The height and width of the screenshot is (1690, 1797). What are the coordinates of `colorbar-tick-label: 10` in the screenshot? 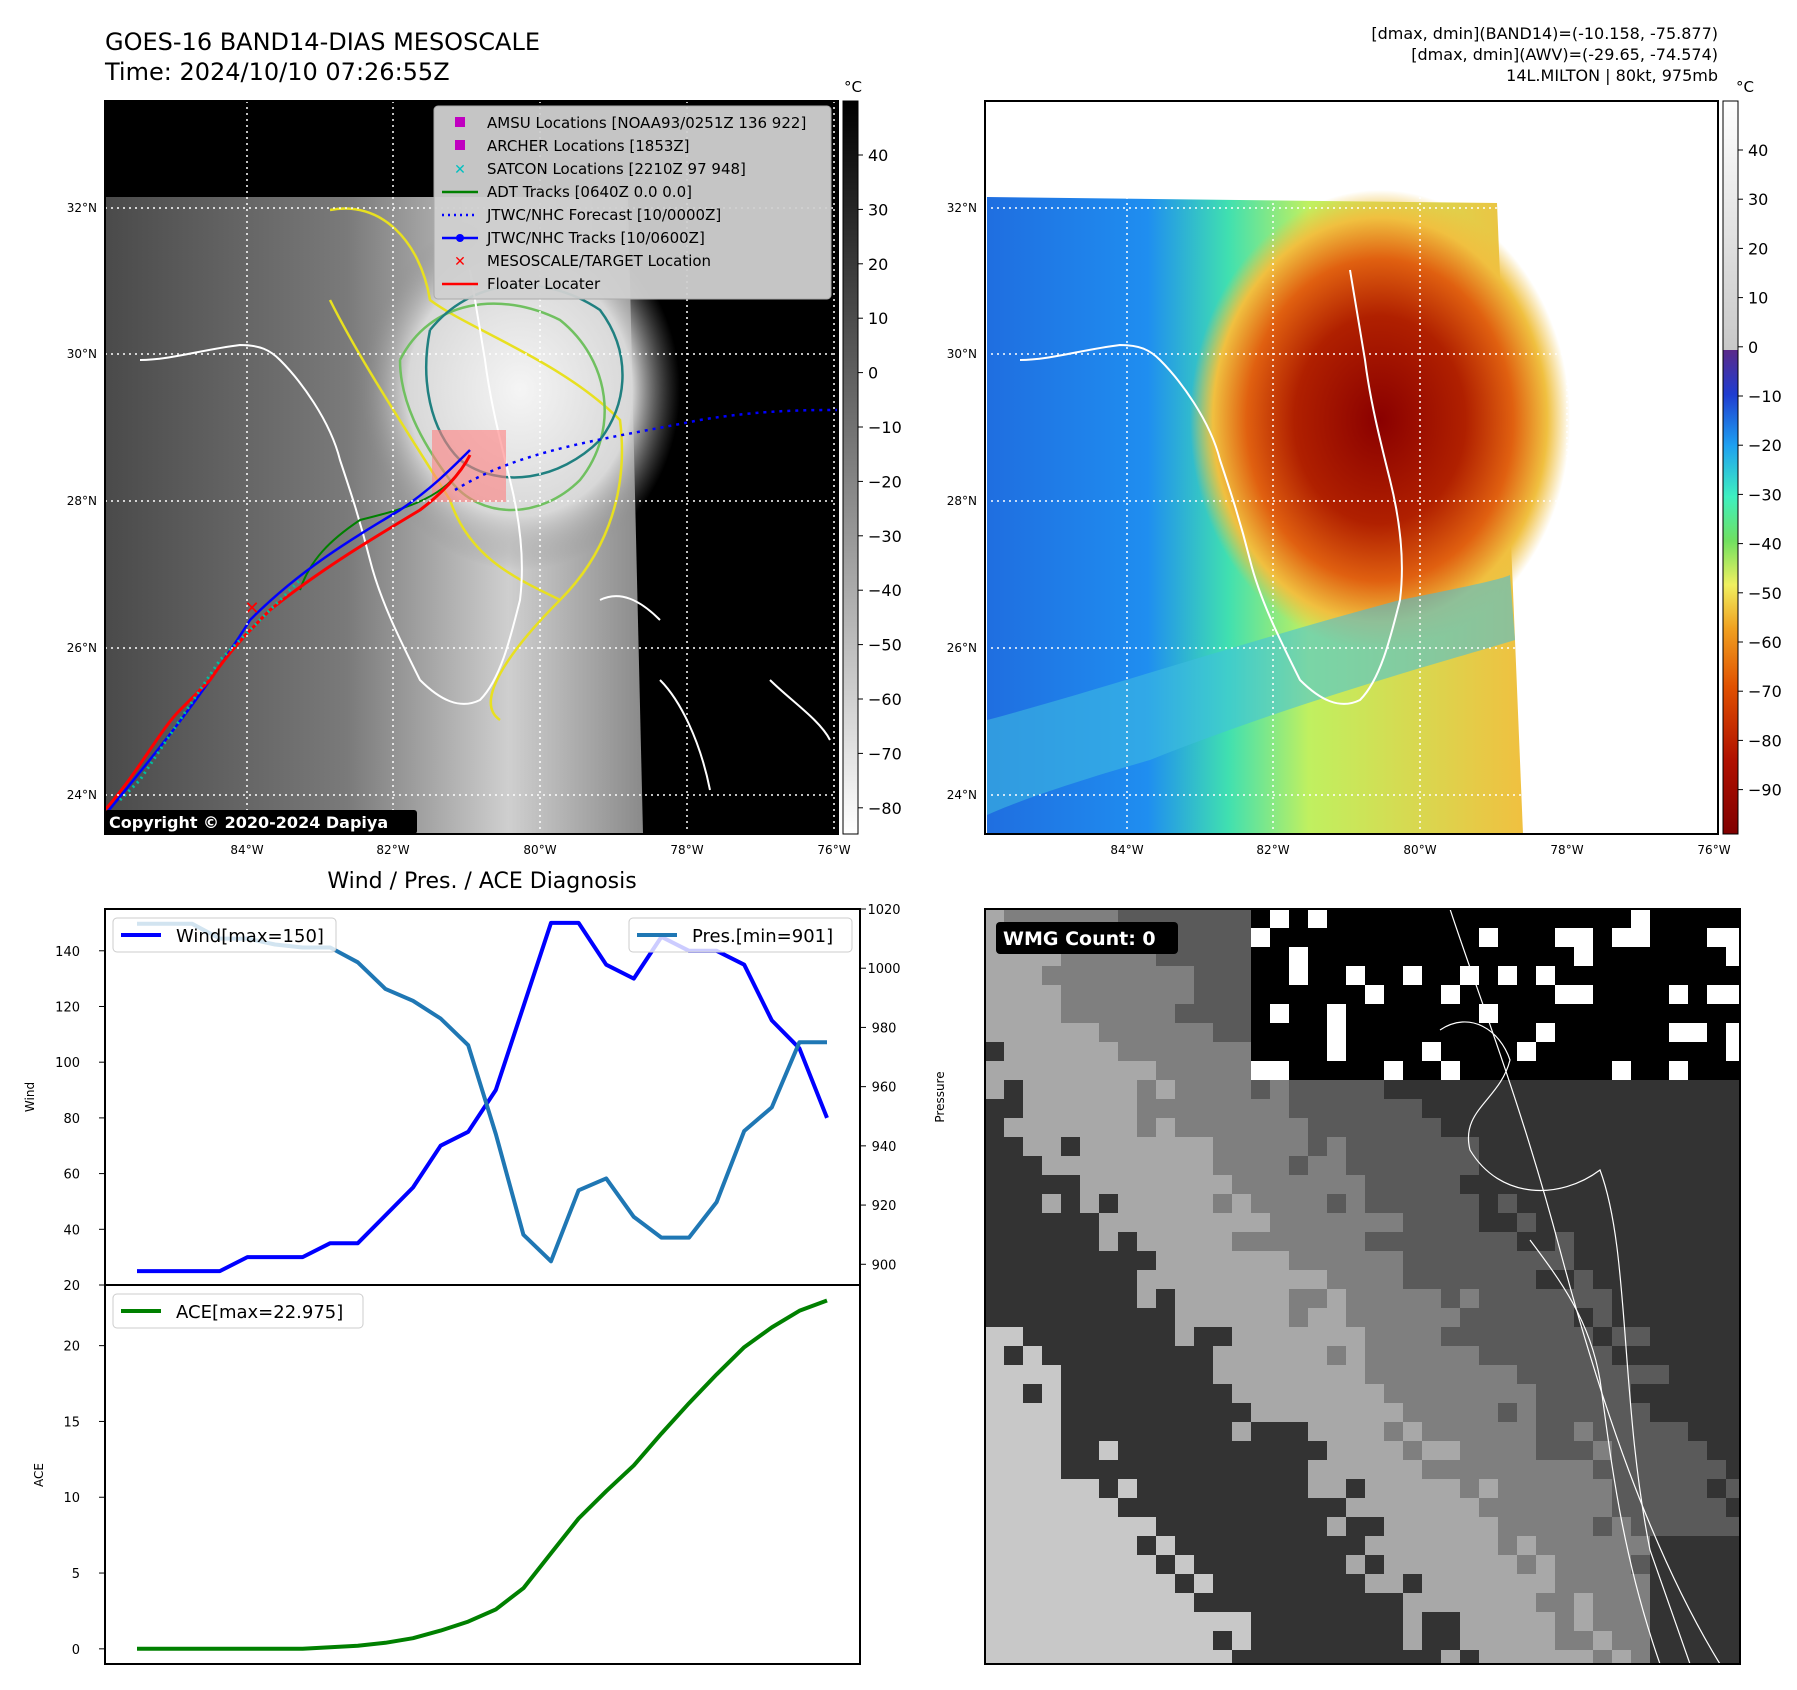 It's located at (1758, 298).